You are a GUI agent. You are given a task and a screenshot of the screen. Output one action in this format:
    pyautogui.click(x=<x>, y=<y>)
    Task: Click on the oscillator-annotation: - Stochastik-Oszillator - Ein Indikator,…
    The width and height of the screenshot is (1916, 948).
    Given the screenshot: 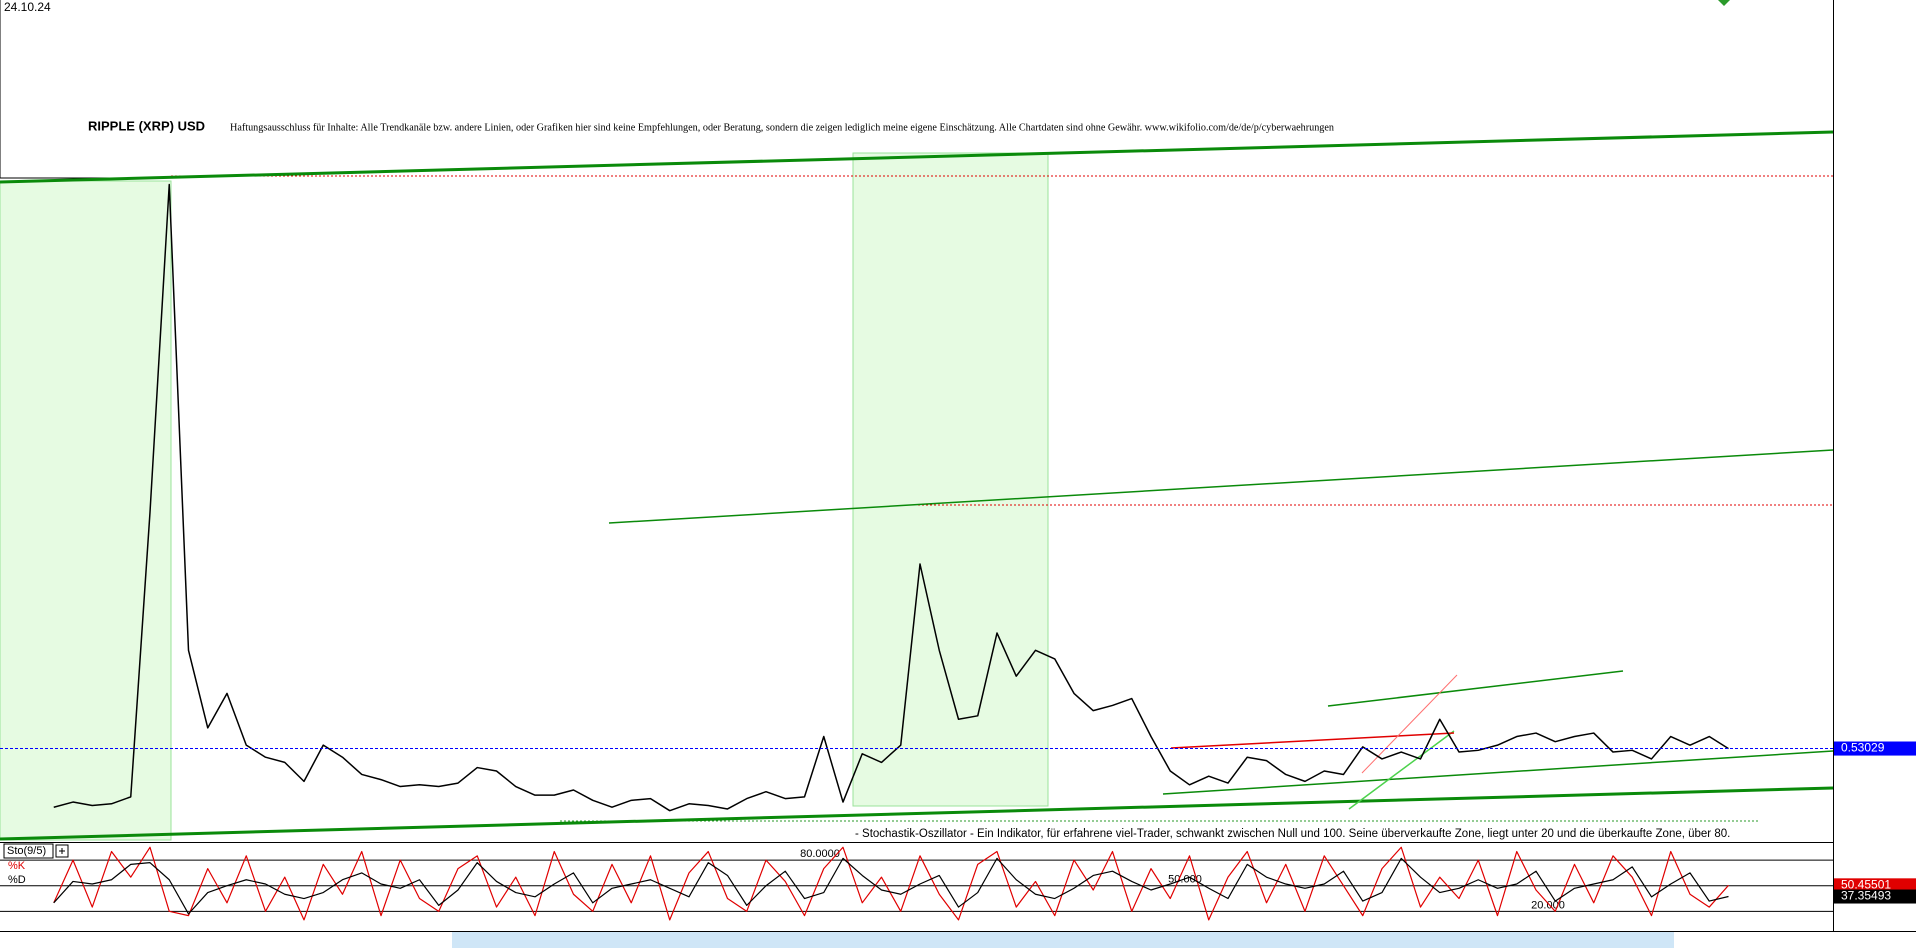 What is the action you would take?
    pyautogui.click(x=1292, y=834)
    